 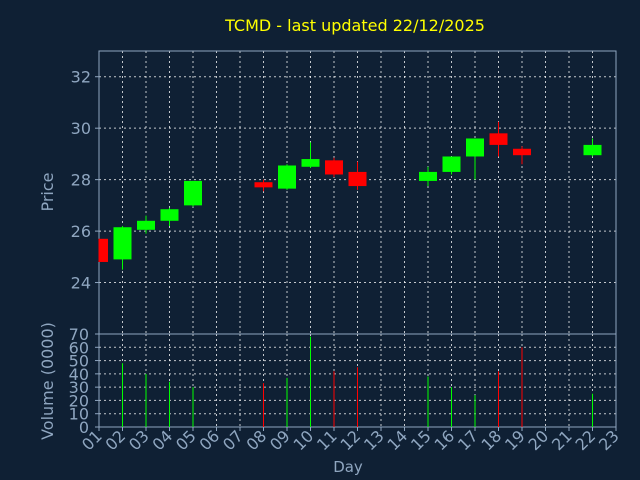 I want to click on price-y-tick-label: 28, so click(x=81, y=180).